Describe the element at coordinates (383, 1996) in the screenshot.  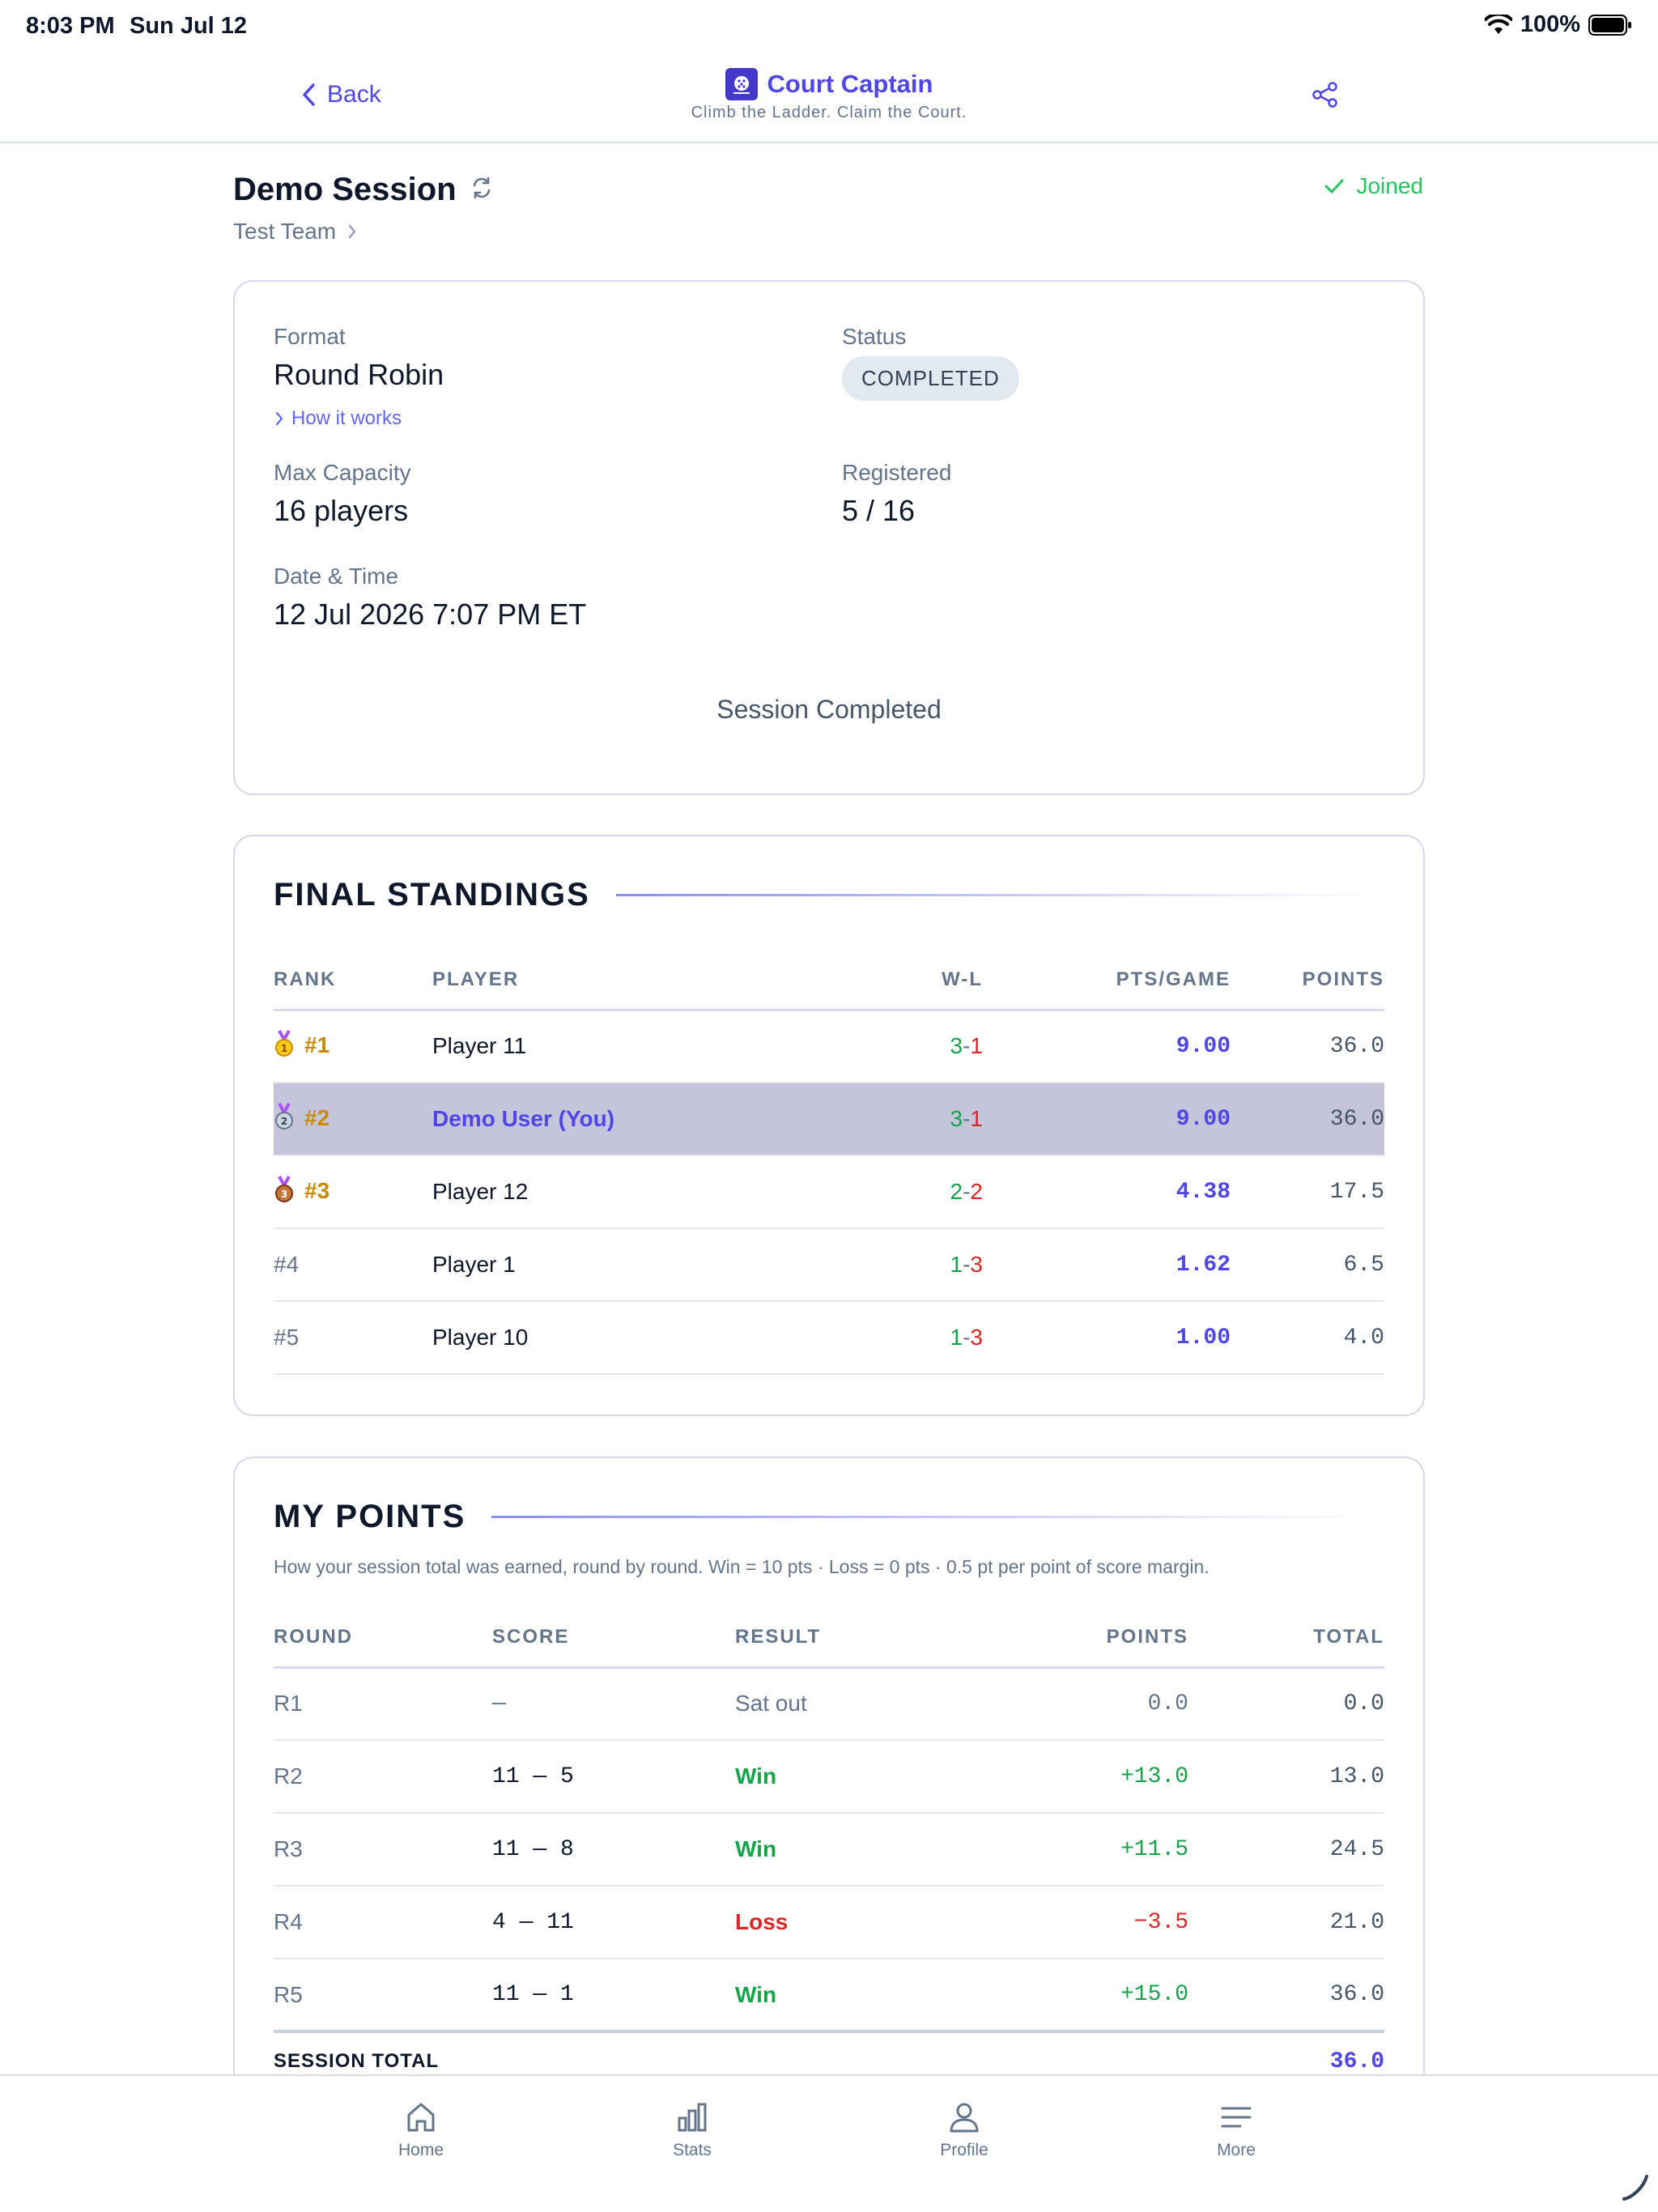
I see `round: R5` at that location.